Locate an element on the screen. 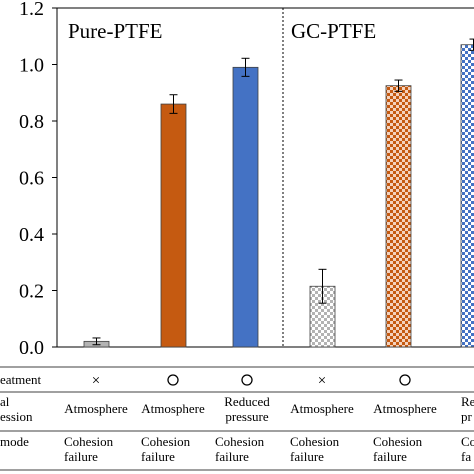 The width and height of the screenshot is (474, 474). group-label: Pure-PTFE is located at coordinates (115, 31).